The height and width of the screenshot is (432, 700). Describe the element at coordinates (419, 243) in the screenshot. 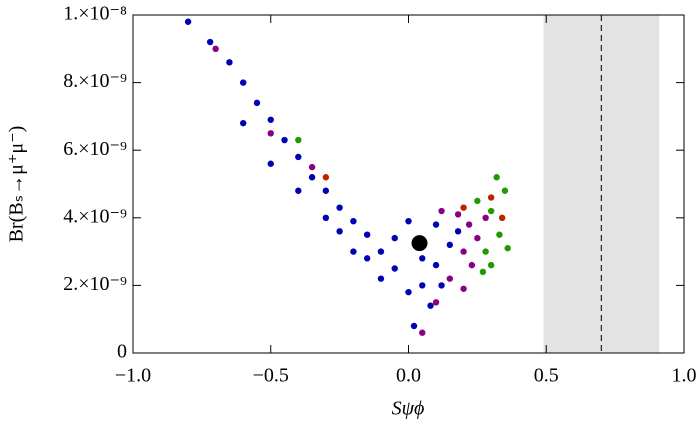

I see `highlight-point` at that location.